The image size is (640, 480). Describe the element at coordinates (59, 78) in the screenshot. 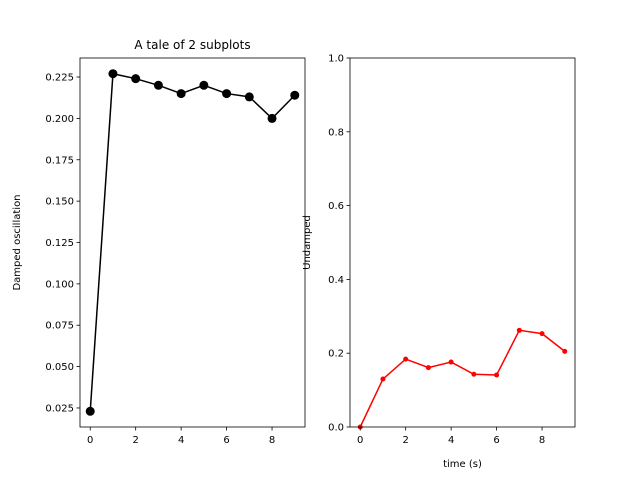

I see `y-tick-label: 0.225` at that location.